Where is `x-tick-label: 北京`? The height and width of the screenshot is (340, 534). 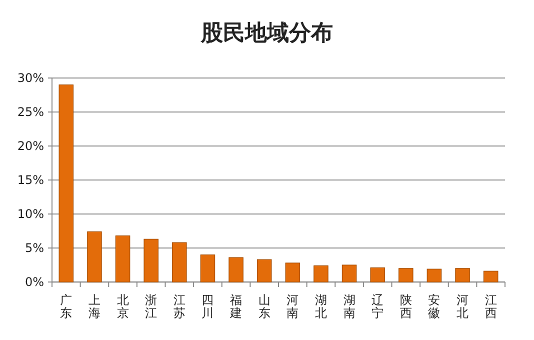 x-tick-label: 北京 is located at coordinates (122, 306).